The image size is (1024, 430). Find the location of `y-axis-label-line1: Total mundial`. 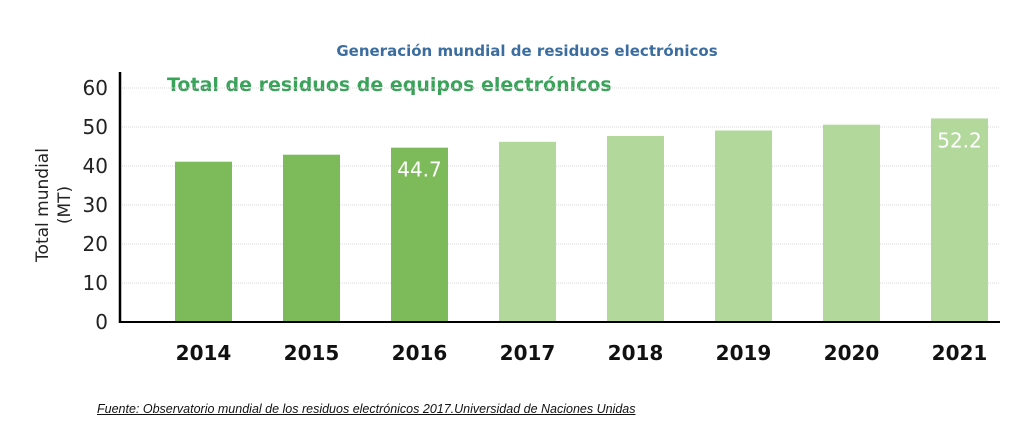

y-axis-label-line1: Total mundial is located at coordinates (43, 205).